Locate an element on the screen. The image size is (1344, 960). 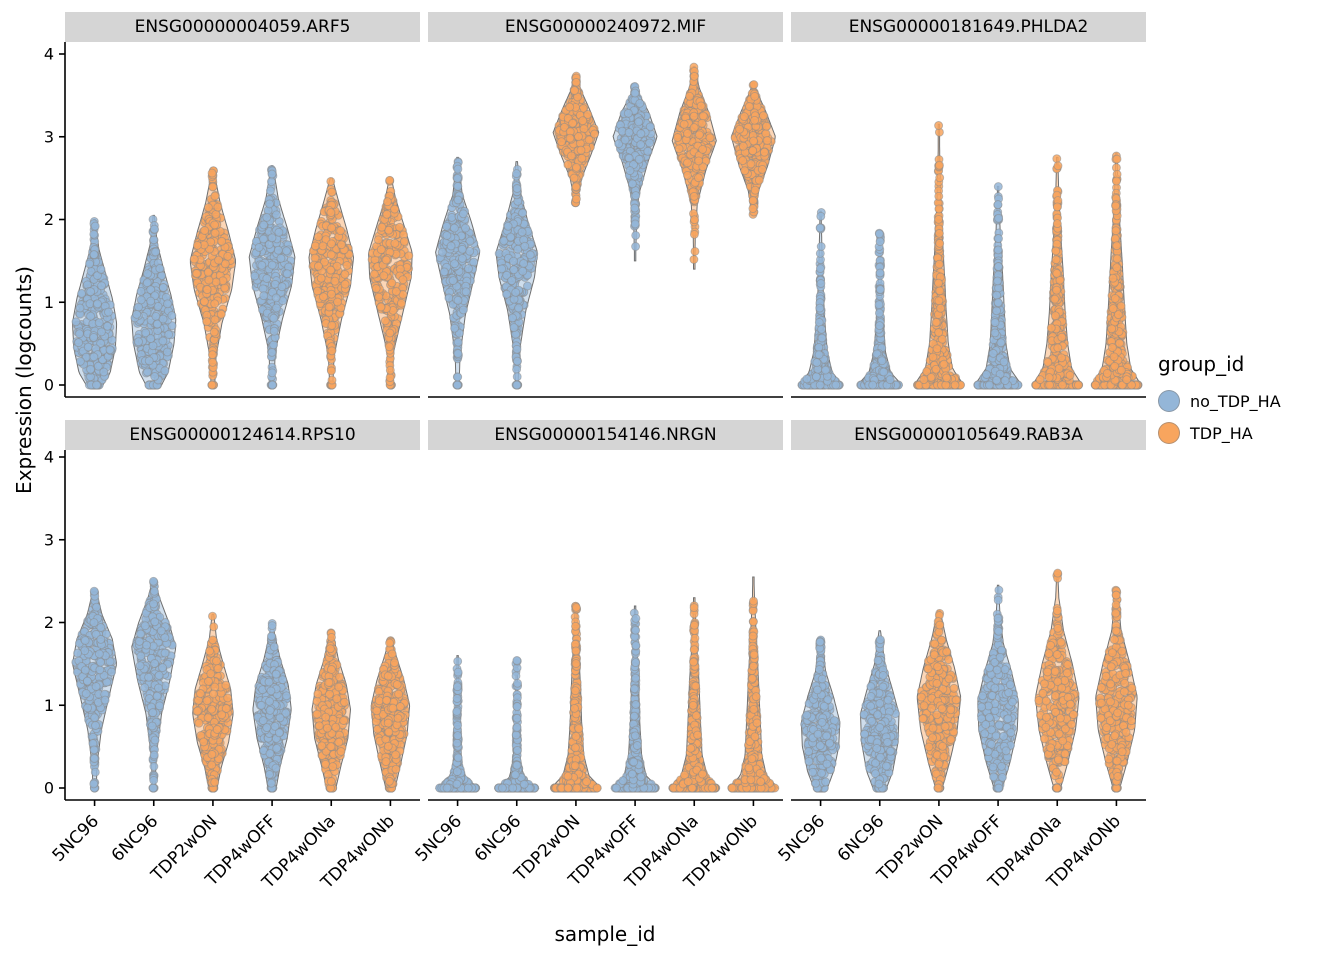
y-tick-label: 0 is located at coordinates (49, 385).